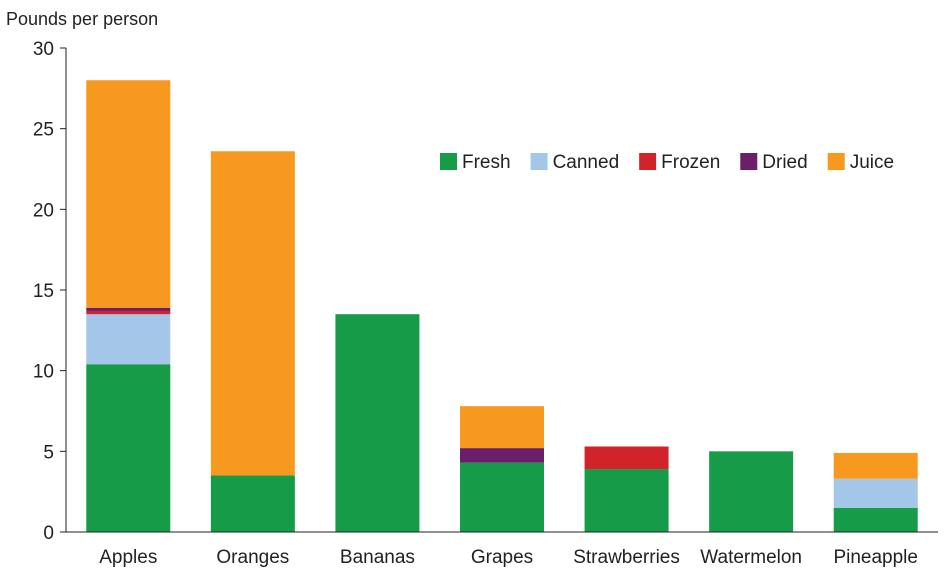 This screenshot has width=948, height=571. What do you see at coordinates (252, 503) in the screenshot?
I see `bar-oranges-fresh` at bounding box center [252, 503].